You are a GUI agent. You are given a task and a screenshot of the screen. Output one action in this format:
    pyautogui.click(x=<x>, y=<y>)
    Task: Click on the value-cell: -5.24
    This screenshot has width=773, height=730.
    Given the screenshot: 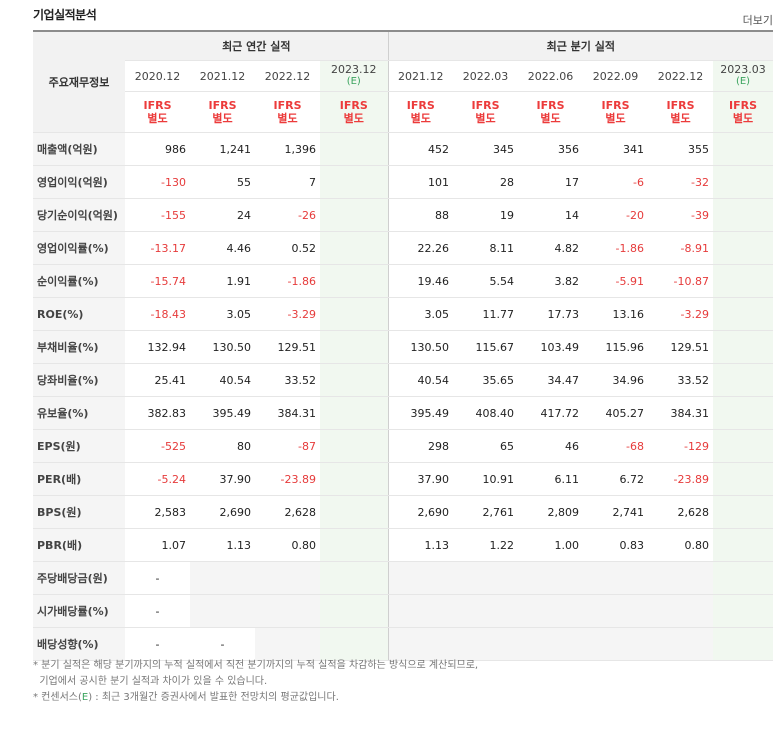 What is the action you would take?
    pyautogui.click(x=157, y=479)
    